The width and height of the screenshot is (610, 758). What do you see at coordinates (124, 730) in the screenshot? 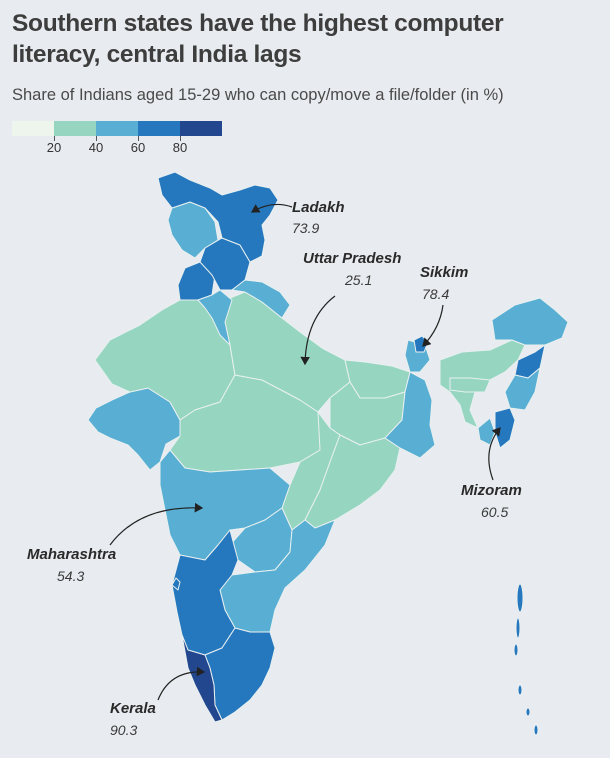
I see `value-kerala: 90.3` at bounding box center [124, 730].